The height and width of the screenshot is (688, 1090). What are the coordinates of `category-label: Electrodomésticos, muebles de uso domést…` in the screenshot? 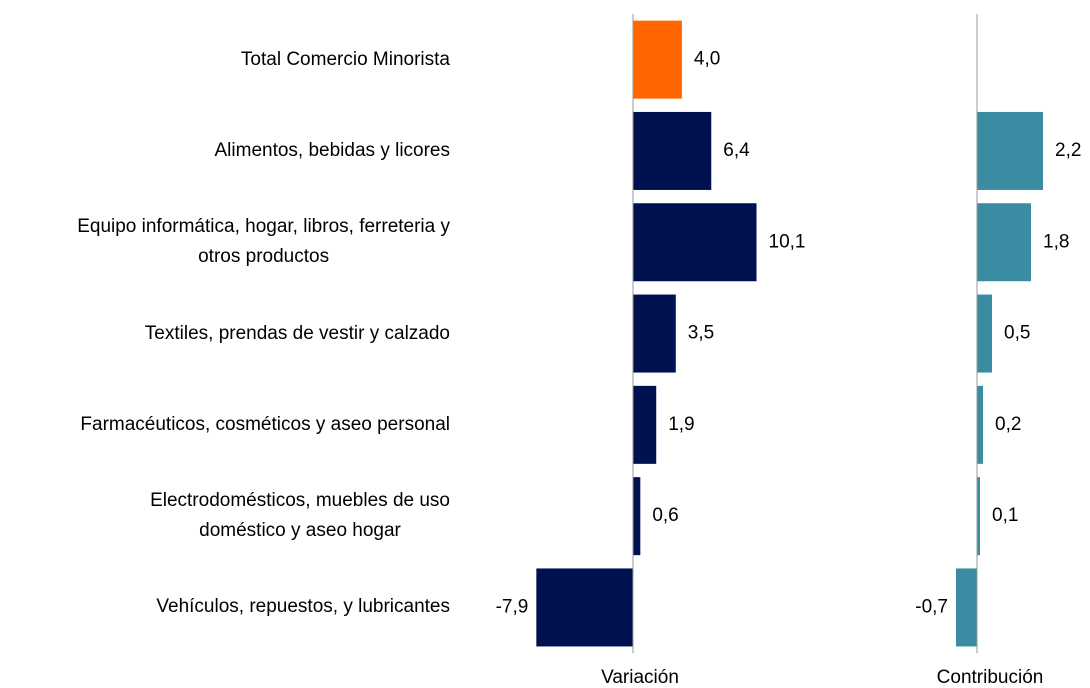 It's located at (300, 516).